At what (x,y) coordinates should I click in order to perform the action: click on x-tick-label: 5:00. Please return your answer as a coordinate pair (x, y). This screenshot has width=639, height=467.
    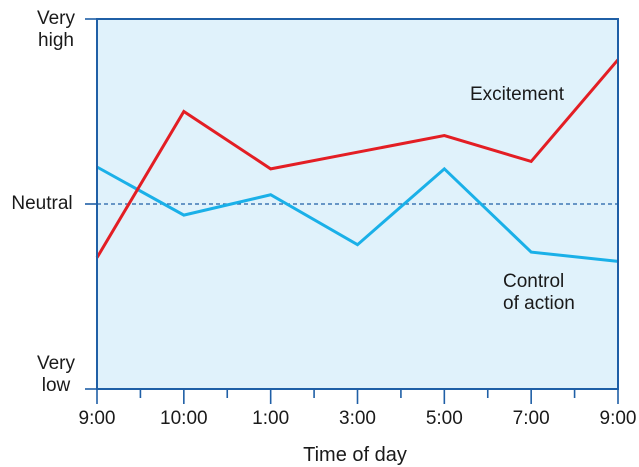
    Looking at the image, I should click on (444, 418).